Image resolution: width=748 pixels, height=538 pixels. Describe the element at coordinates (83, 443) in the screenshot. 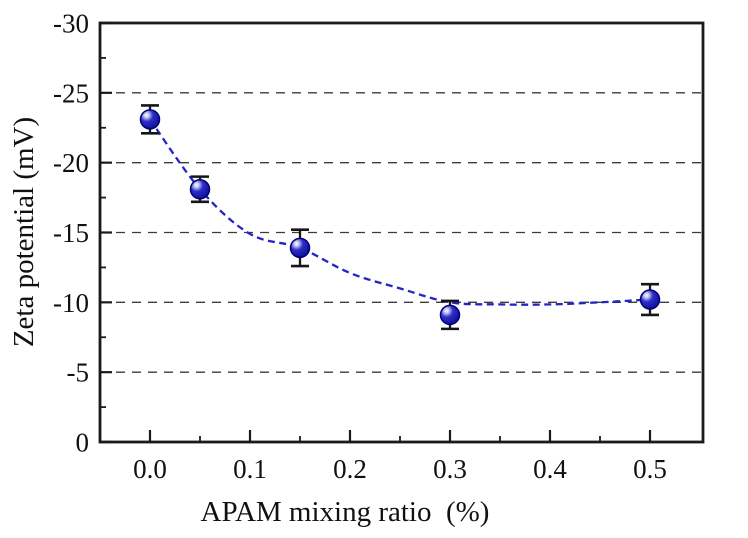

I see `y-tick-label: 0` at that location.